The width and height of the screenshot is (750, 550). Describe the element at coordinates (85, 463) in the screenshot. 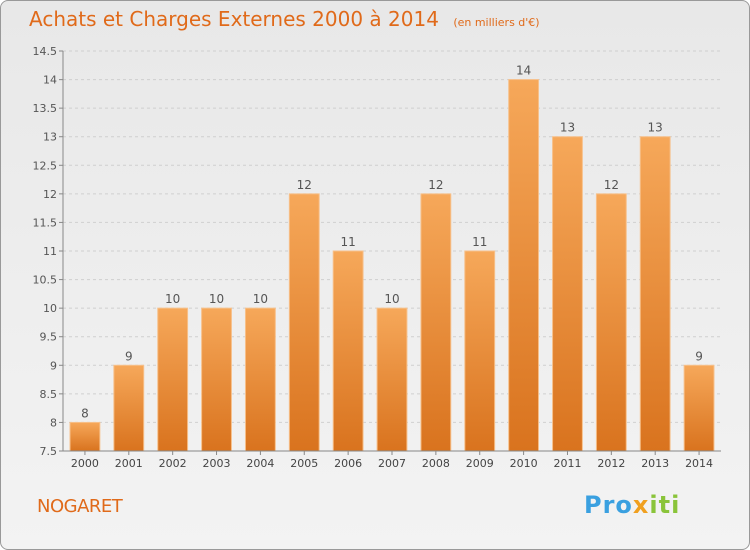

I see `x-tick-label: 2000` at that location.